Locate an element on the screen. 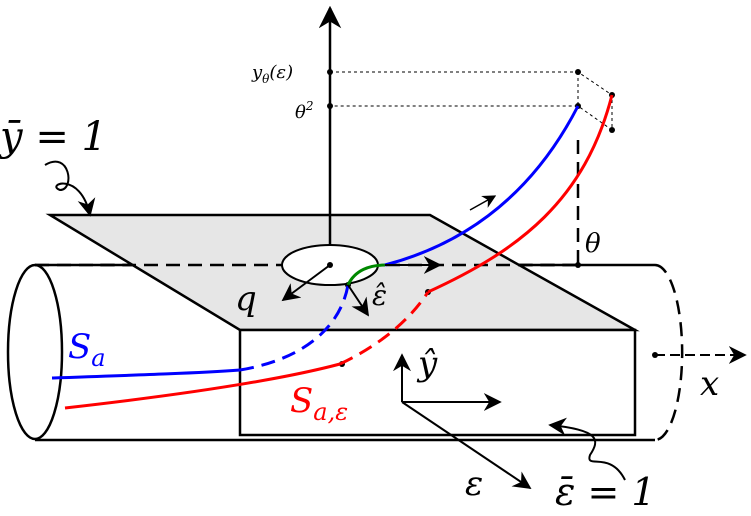  eps-bar-pointer is located at coordinates (587, 449).